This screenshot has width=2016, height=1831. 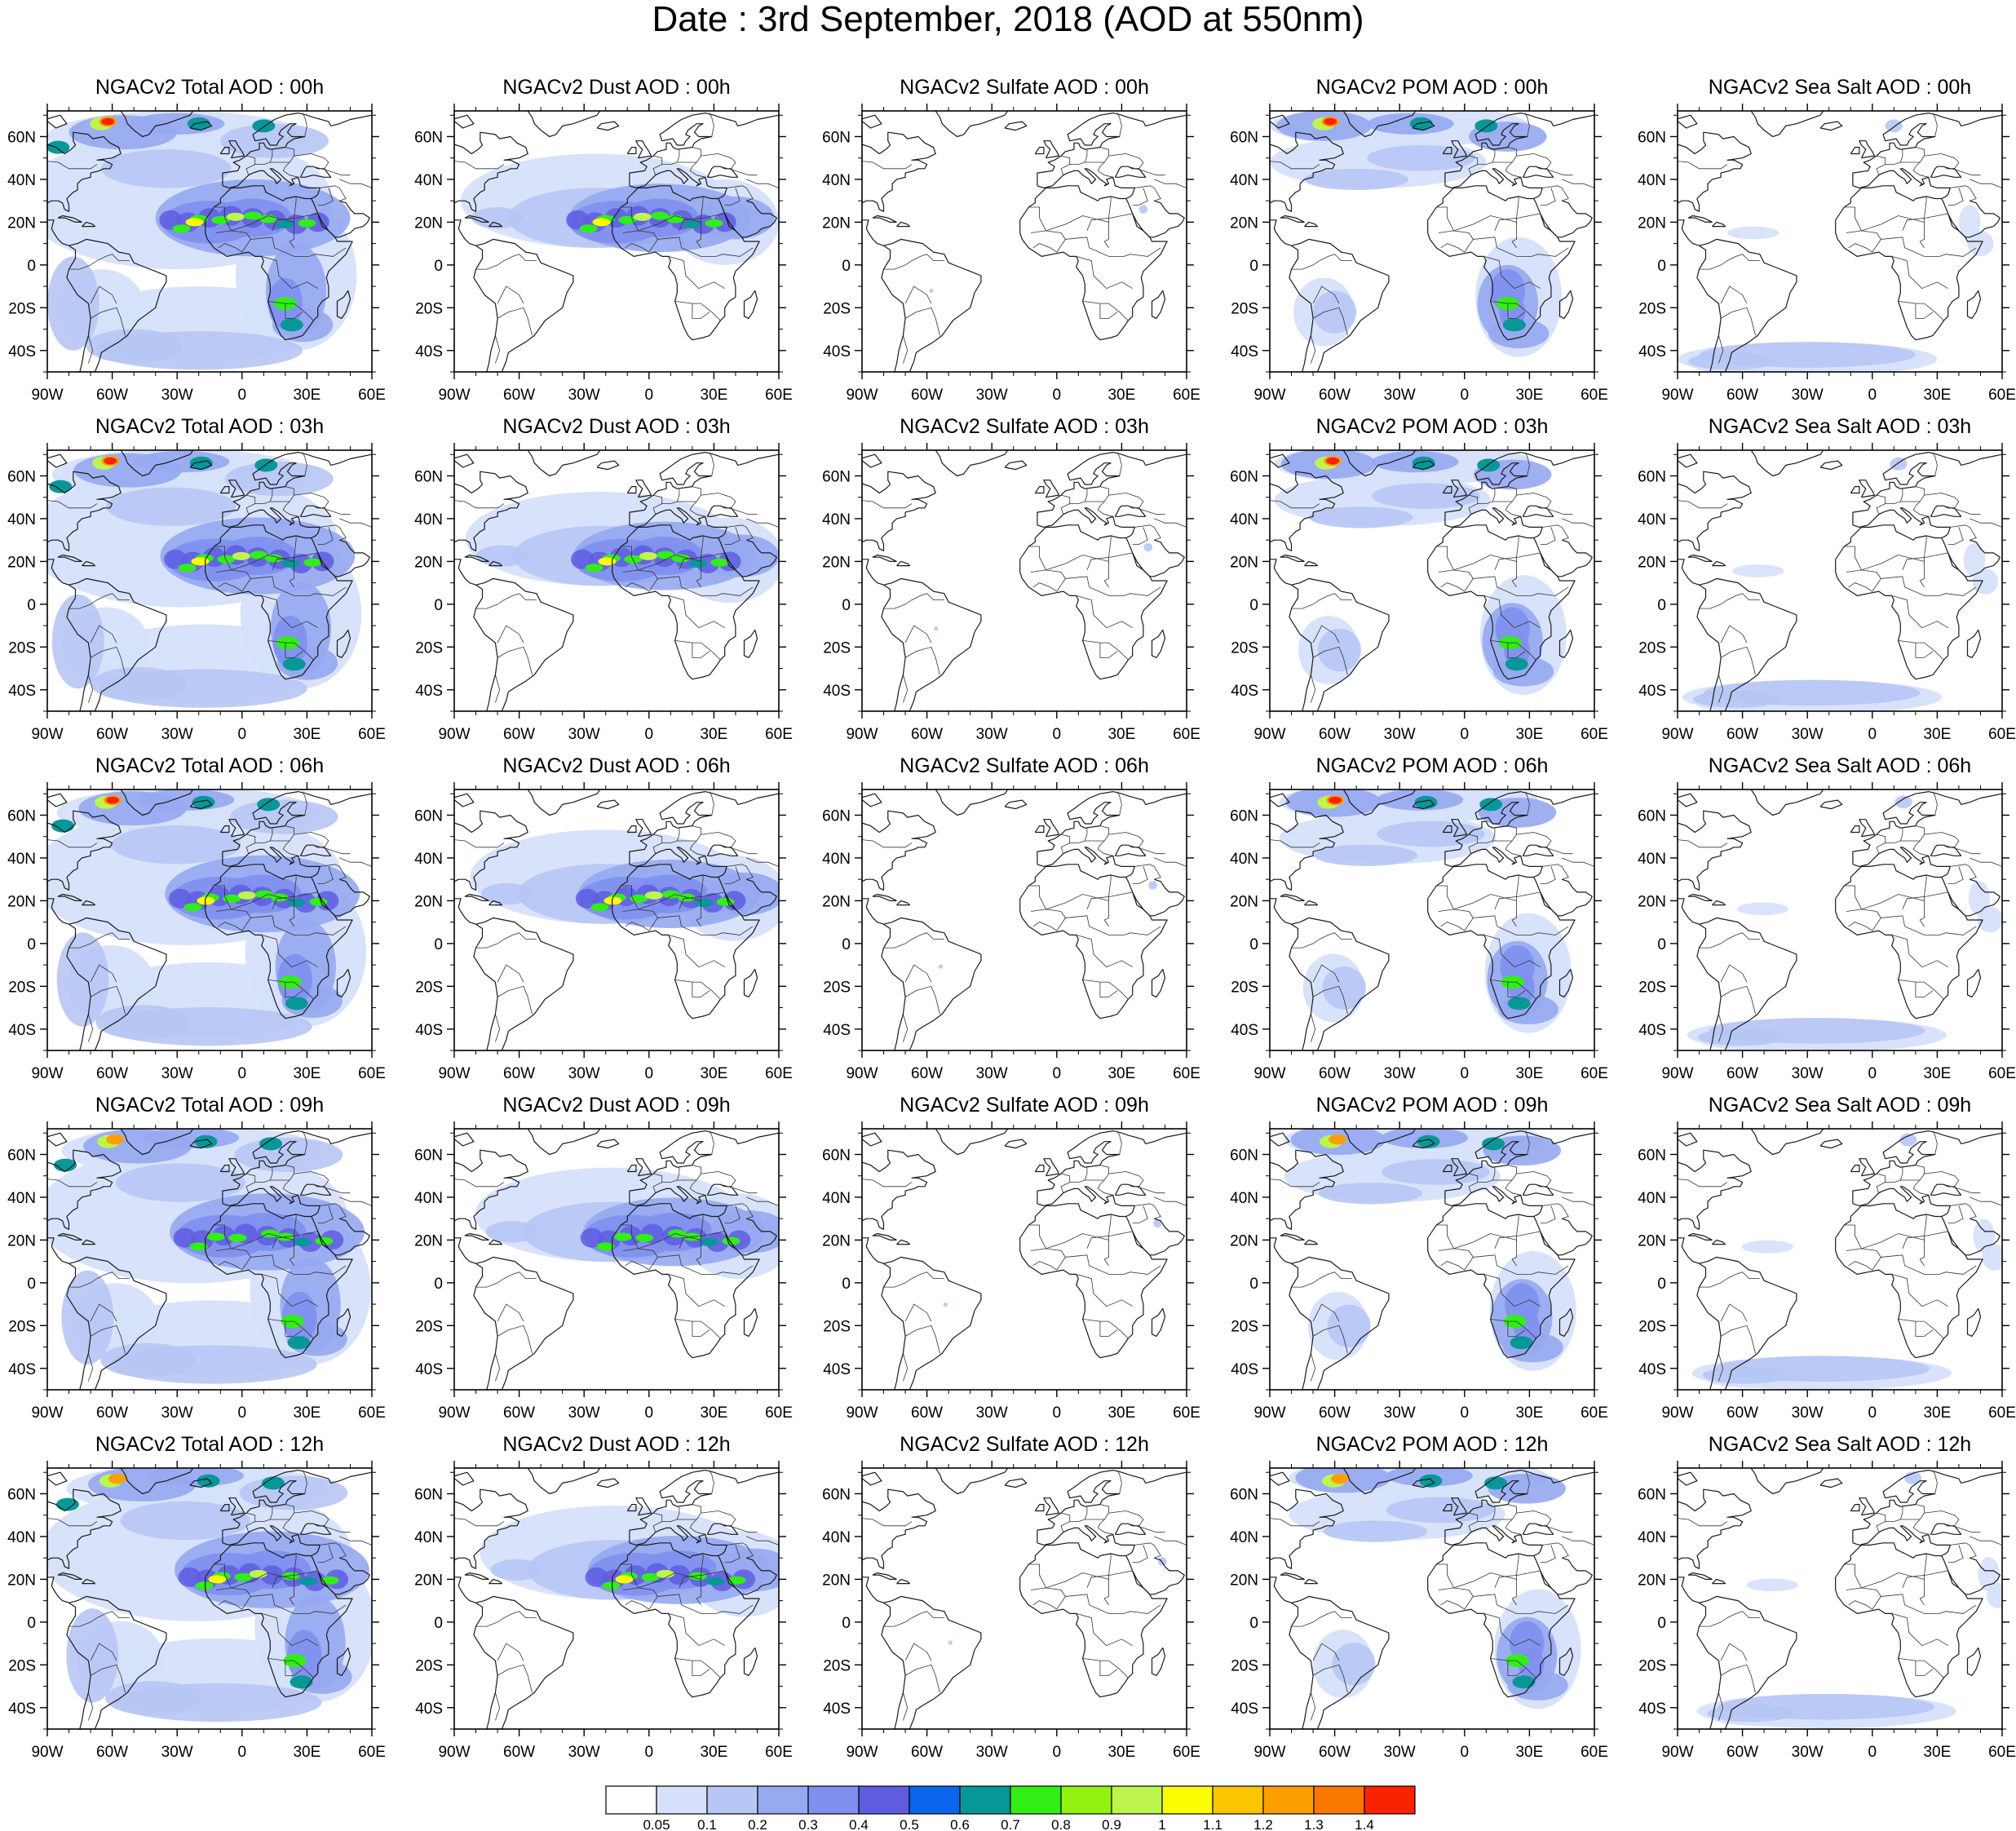 What do you see at coordinates (429, 987) in the screenshot?
I see `lat-tick-label: 20S` at bounding box center [429, 987].